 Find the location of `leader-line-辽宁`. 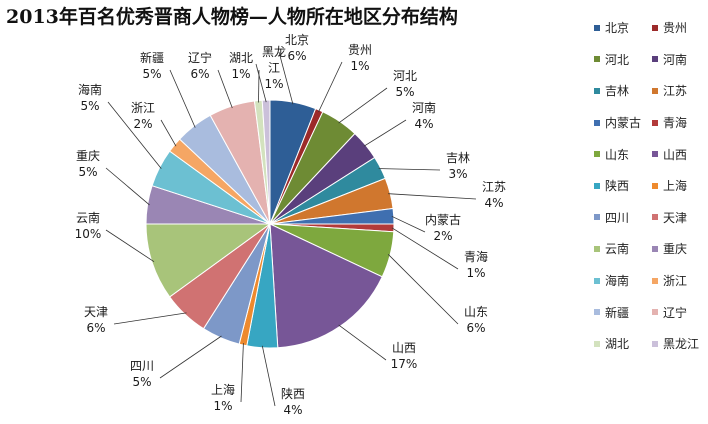

leader-line-辽宁 is located at coordinates (225, 89).